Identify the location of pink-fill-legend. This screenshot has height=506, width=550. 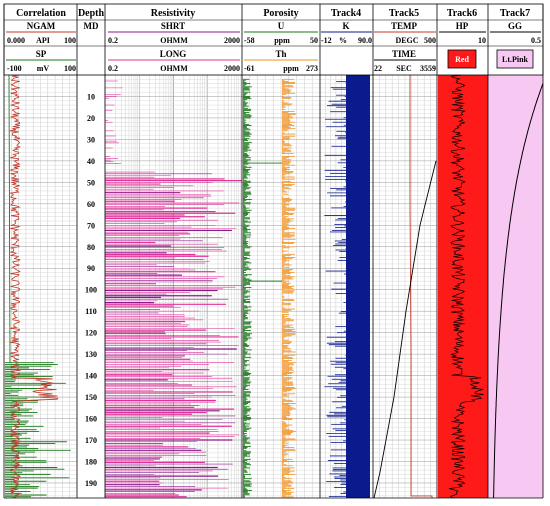
(515, 59).